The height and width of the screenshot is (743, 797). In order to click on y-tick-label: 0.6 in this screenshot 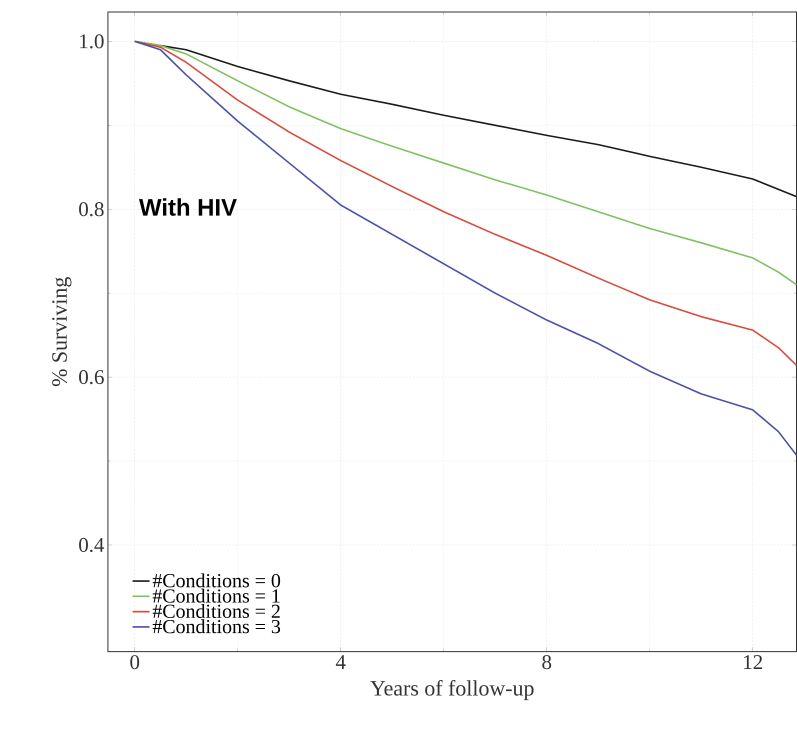, I will do `click(91, 377)`.